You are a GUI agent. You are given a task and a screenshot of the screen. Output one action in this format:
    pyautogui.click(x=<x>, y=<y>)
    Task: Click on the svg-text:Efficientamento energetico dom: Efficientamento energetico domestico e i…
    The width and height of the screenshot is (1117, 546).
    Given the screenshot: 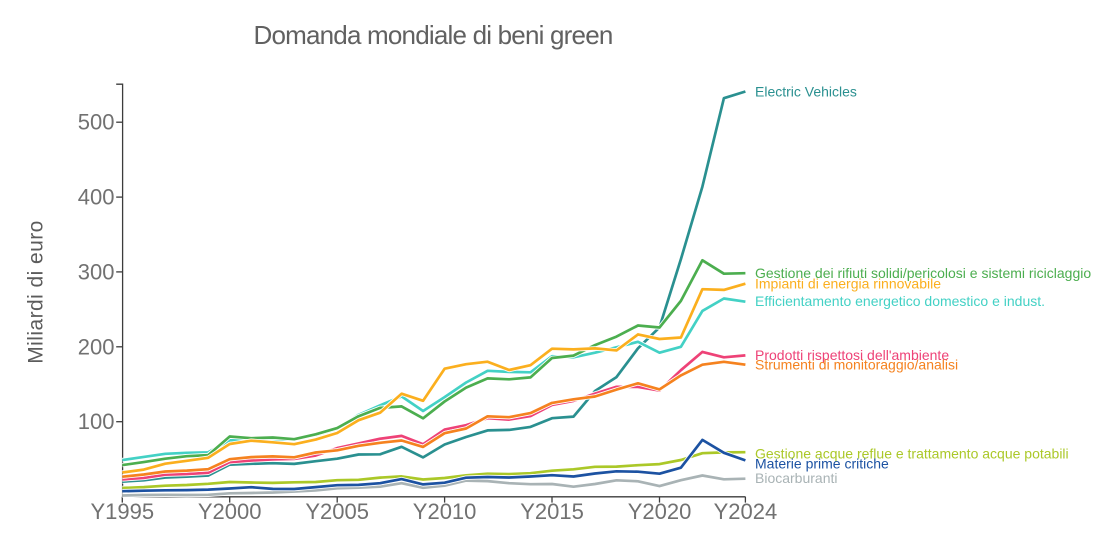 What is the action you would take?
    pyautogui.click(x=900, y=301)
    